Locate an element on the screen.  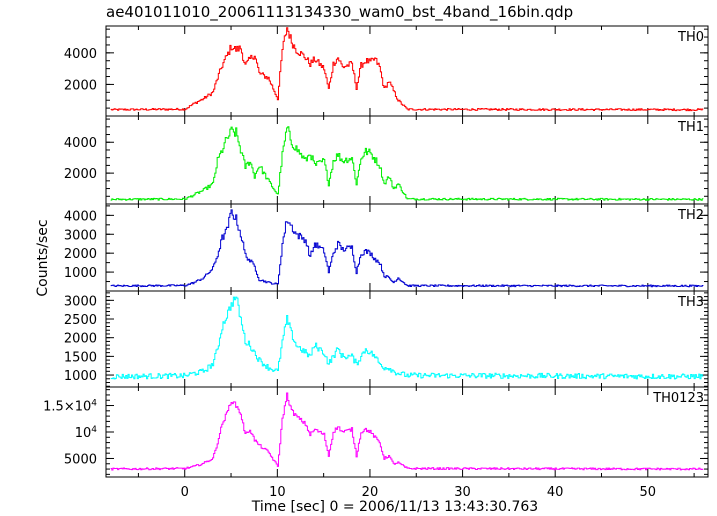
x-tick-label: 10 is located at coordinates (277, 492).